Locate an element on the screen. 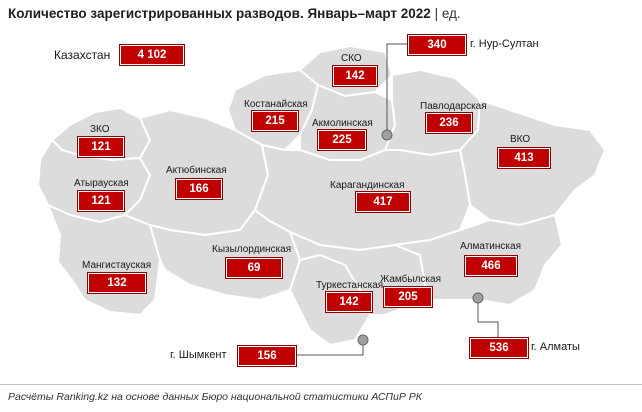 The height and width of the screenshot is (412, 642). region-label-akmola: Акмолинская is located at coordinates (342, 123).